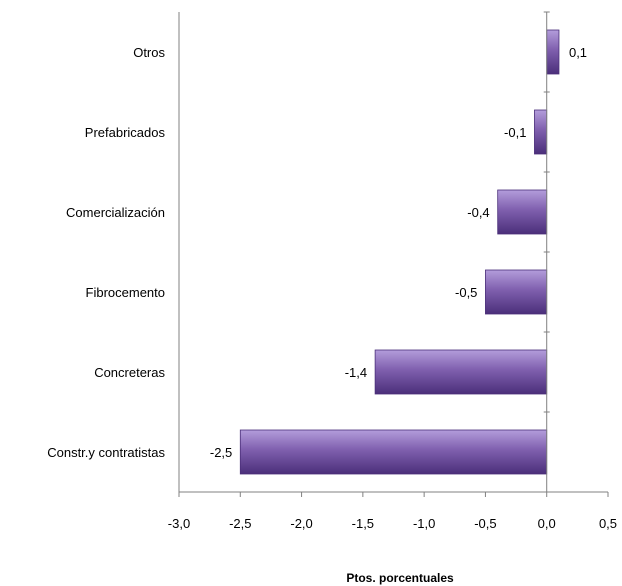 This screenshot has width=622, height=586. Describe the element at coordinates (578, 52) in the screenshot. I see `data-label: 0,1` at that location.